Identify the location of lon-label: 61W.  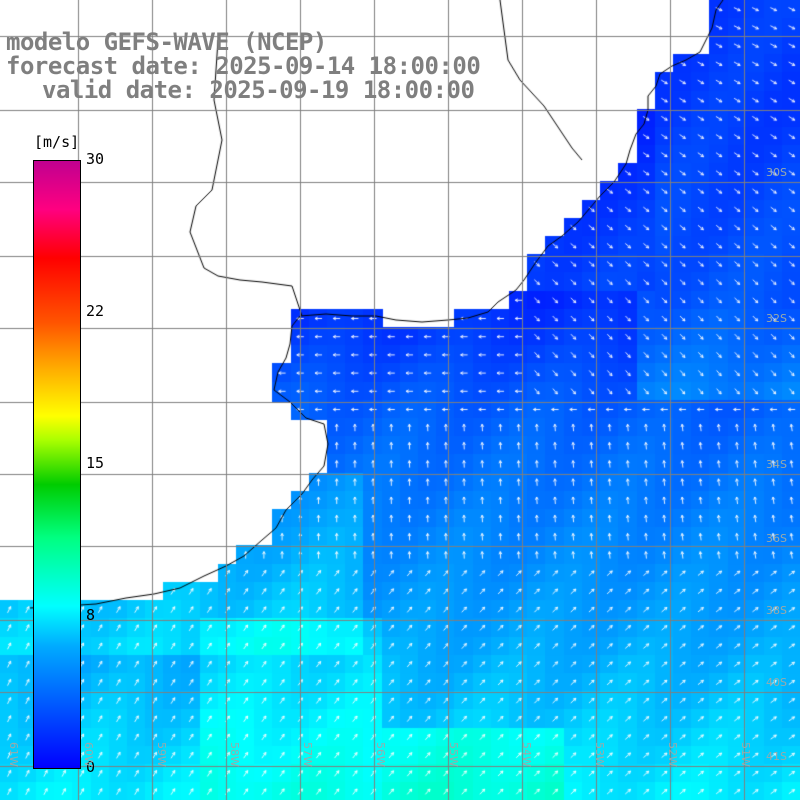
(13, 754).